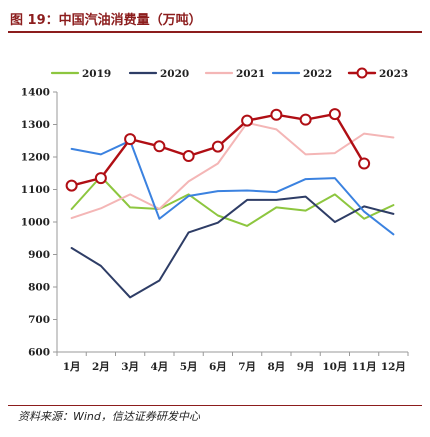  Describe the element at coordinates (215, 405) in the screenshot. I see `footer-divider` at that location.